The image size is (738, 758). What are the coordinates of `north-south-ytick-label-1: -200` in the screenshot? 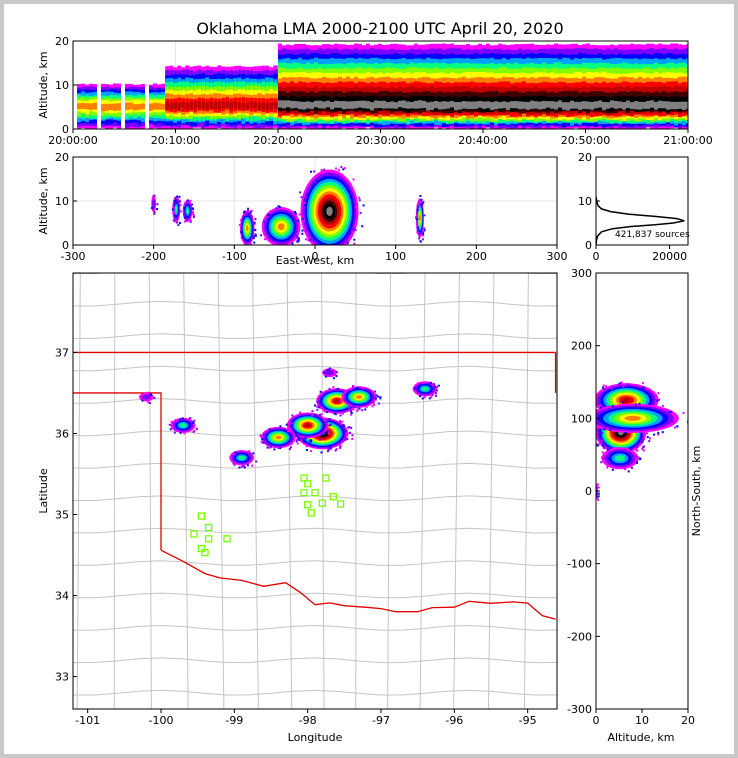 It's located at (579, 636).